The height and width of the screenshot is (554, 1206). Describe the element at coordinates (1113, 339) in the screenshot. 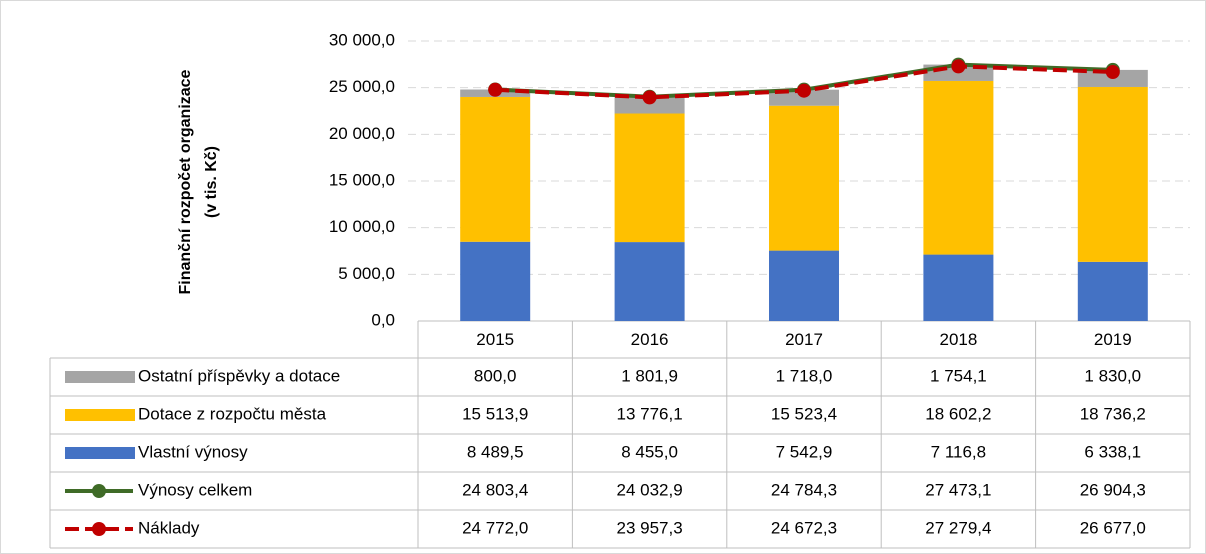

I see `x-tick-label: 2019` at that location.